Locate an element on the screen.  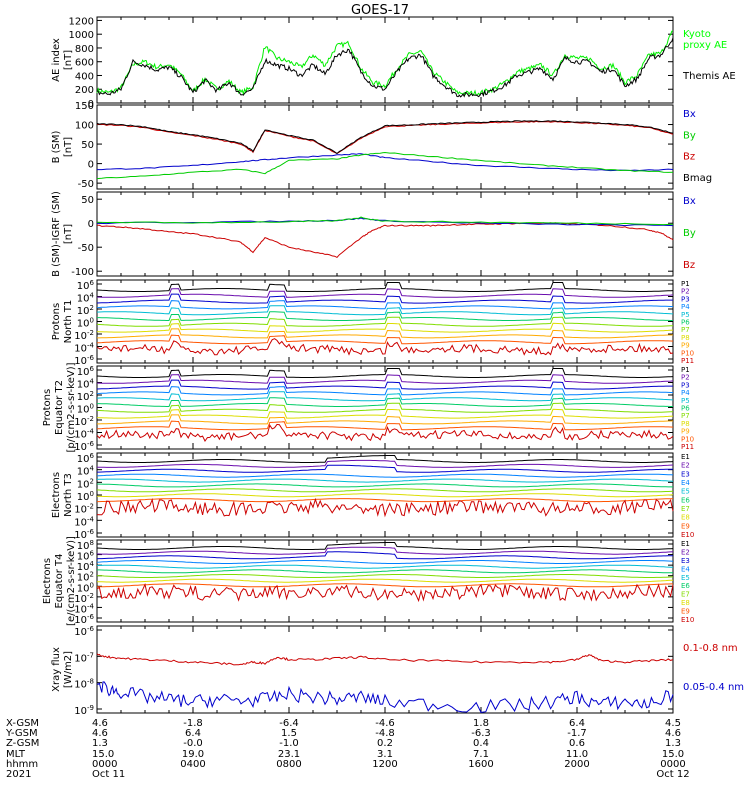
y-axis-label: Equator T2 is located at coordinates (59, 407).